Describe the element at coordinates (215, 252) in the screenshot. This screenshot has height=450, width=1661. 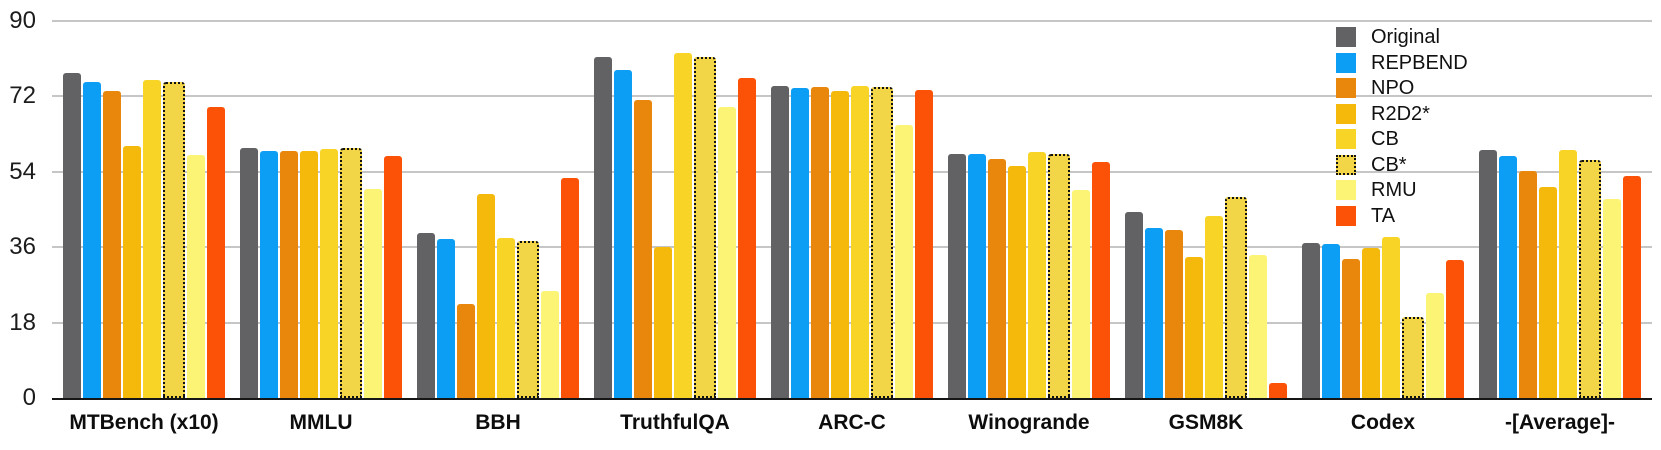
I see `bar-ta-mtbench-x10` at that location.